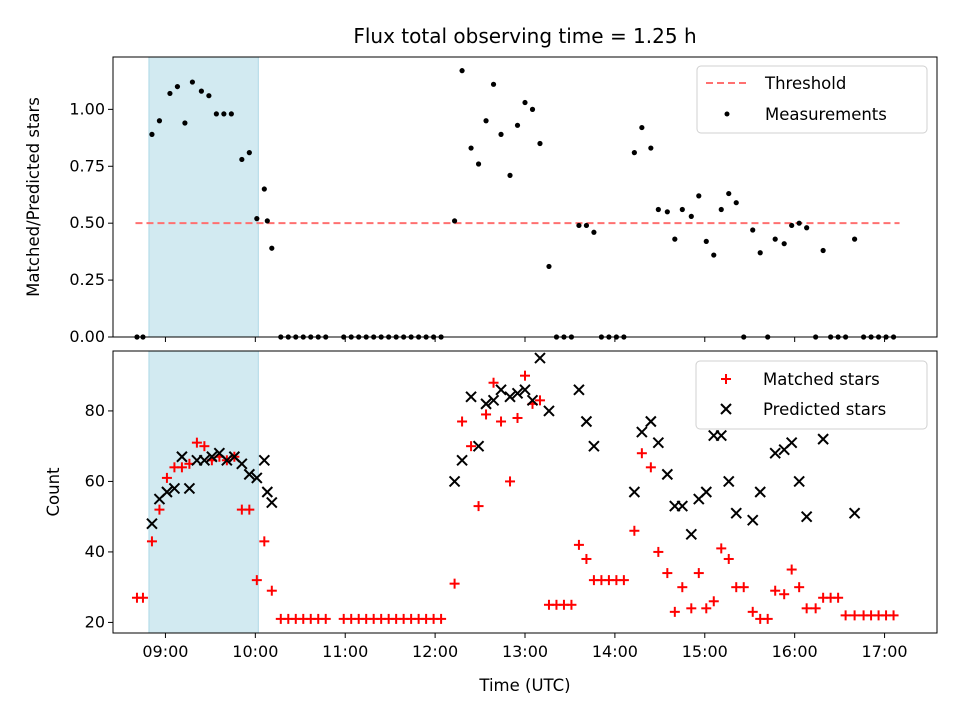 The width and height of the screenshot is (960, 720). I want to click on legend-predicted-swatch, so click(726, 409).